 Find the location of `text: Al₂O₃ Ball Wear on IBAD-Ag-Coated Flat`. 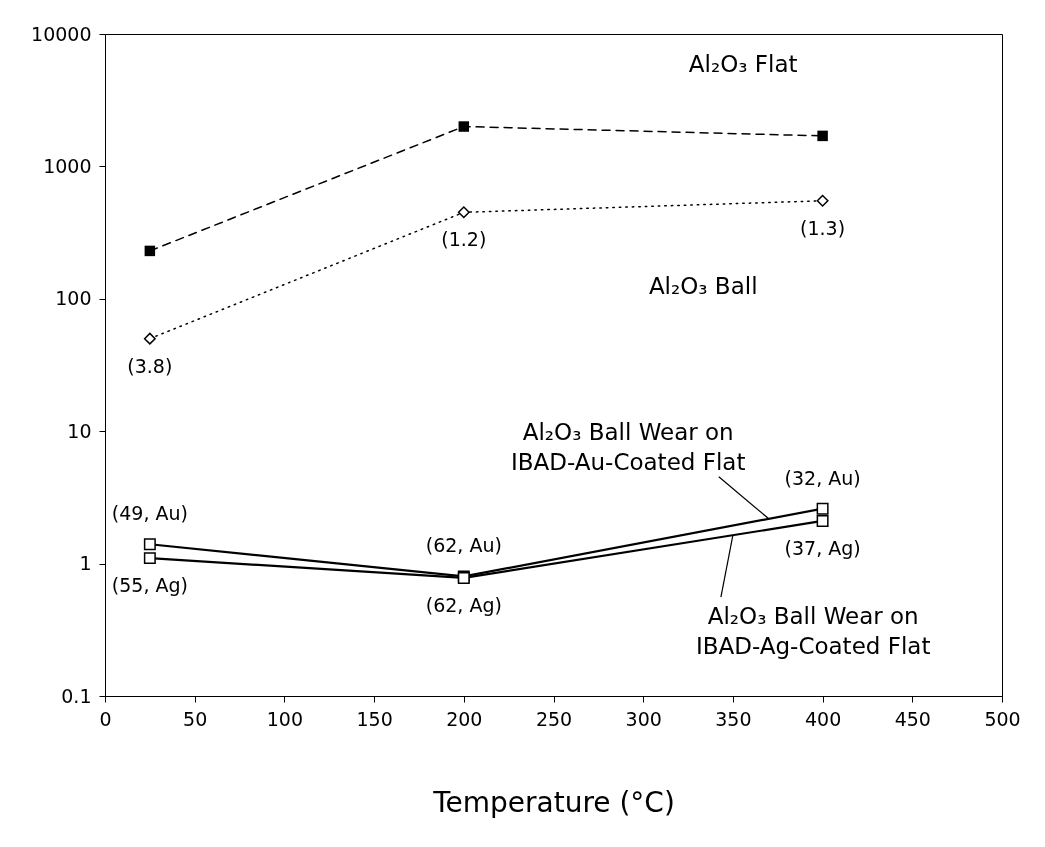

text: Al₂O₃ Ball Wear on IBAD-Ag-Coated Flat is located at coordinates (813, 631).